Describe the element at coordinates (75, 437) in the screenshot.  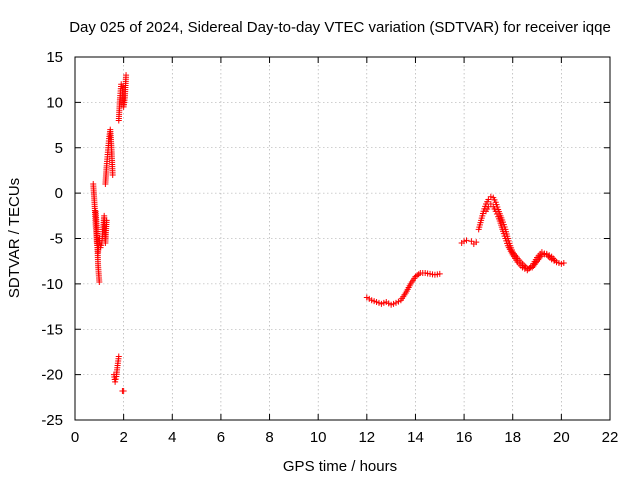
I see `x-tick-label: 0` at that location.